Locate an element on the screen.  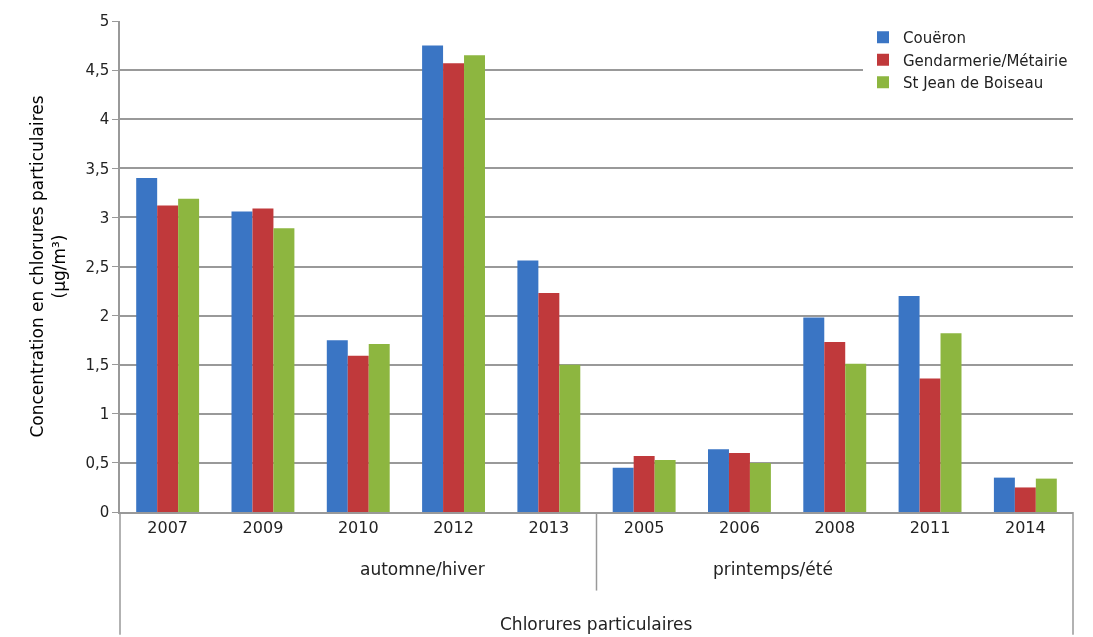
y-tick-label: 3 is located at coordinates (104, 217).